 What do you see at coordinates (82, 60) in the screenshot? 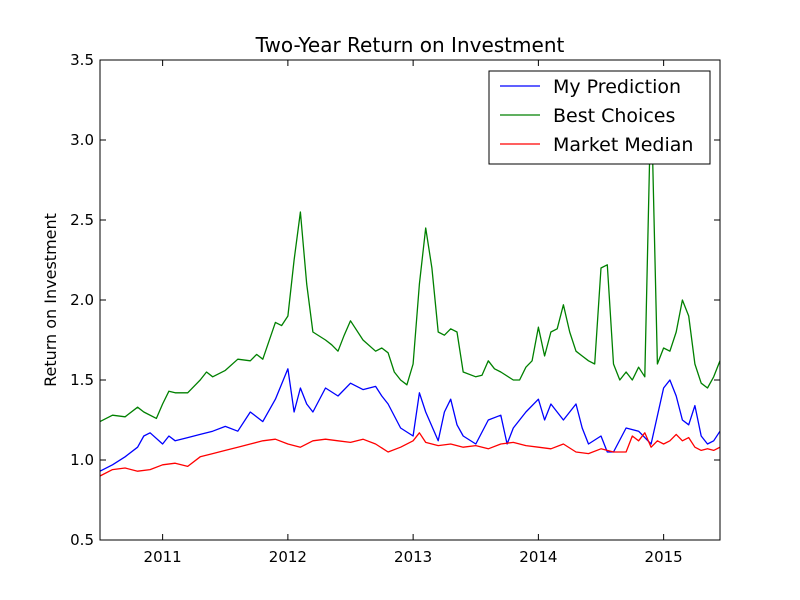
I see `y-tick-label: 3.5` at bounding box center [82, 60].